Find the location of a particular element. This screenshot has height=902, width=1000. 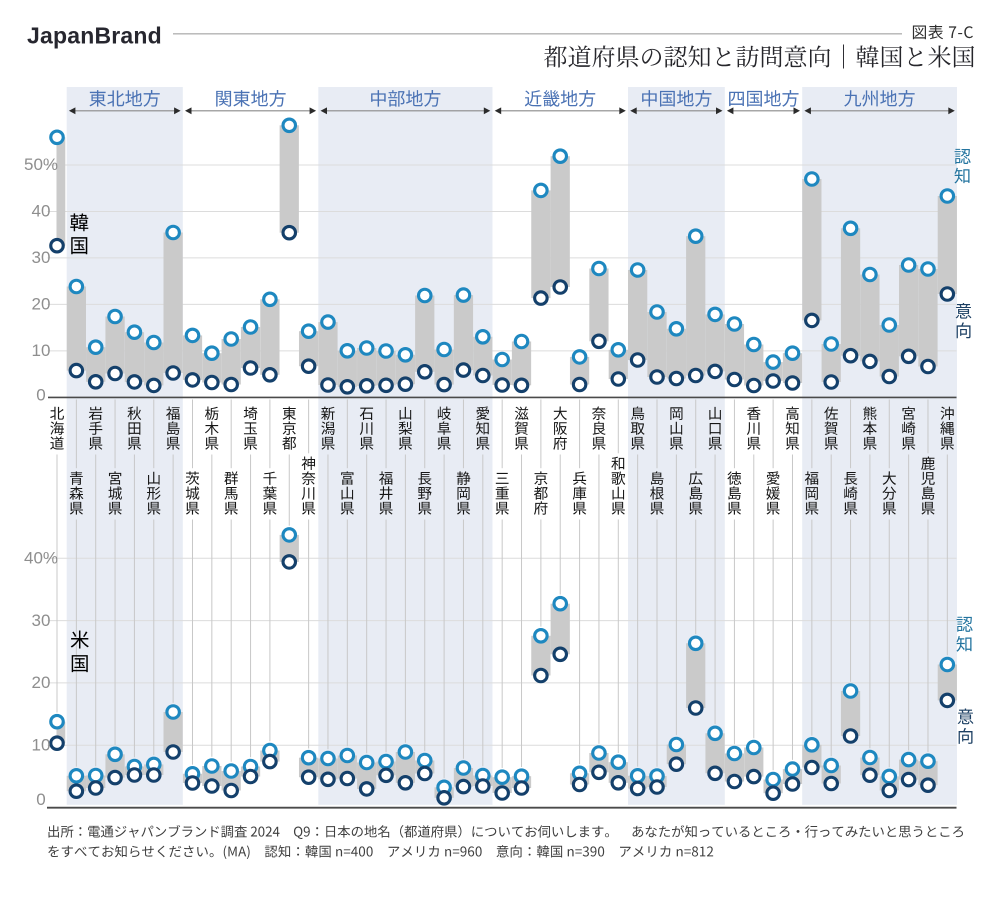

svg-text: JapanBrand is located at coordinates (94, 35).